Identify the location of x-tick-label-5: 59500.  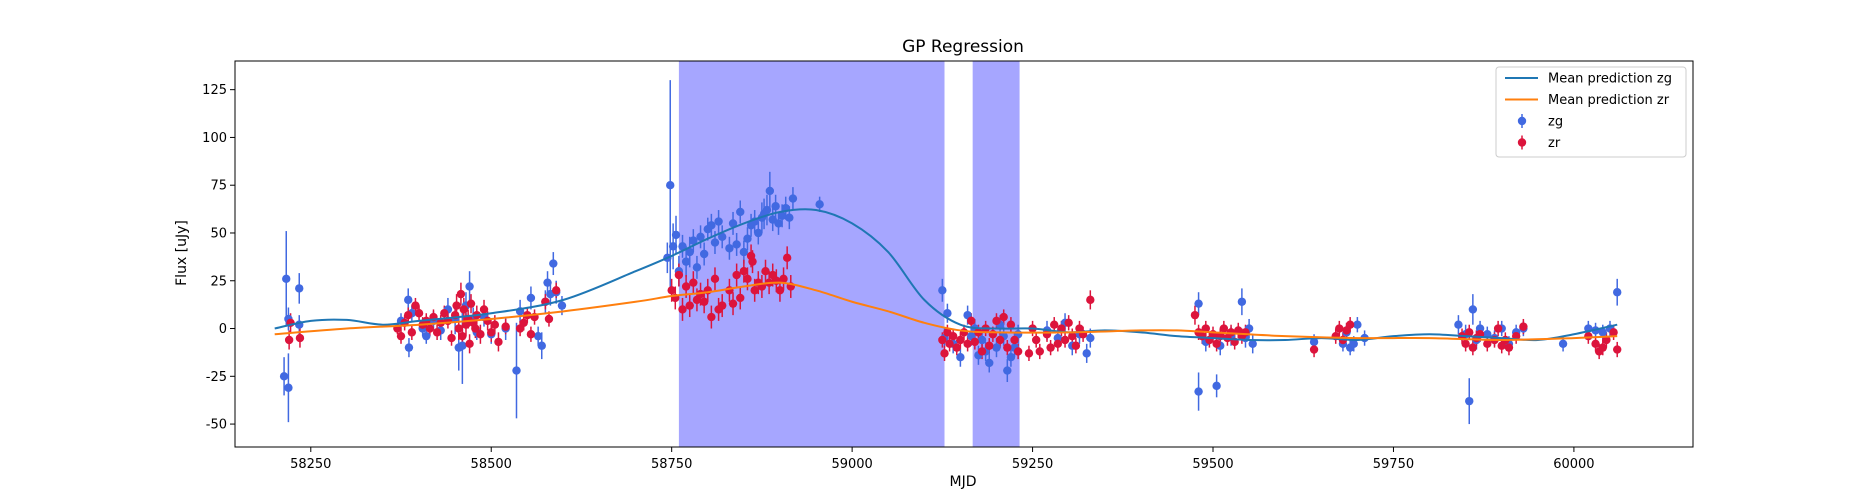
(1212, 464).